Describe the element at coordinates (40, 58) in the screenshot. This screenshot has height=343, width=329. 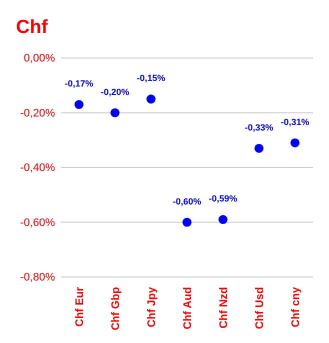
I see `y-tick-label: 0,00%` at that location.